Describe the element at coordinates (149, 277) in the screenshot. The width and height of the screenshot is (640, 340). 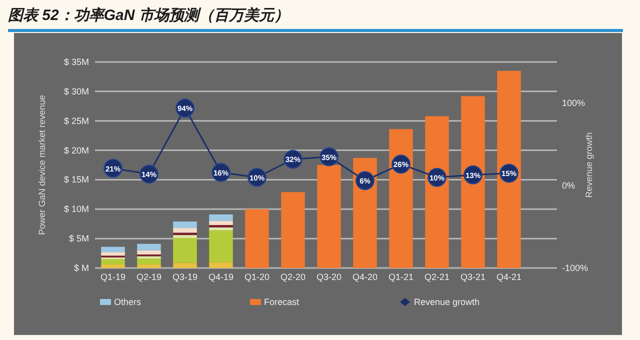
I see `x-tick-label: Q2-19` at that location.